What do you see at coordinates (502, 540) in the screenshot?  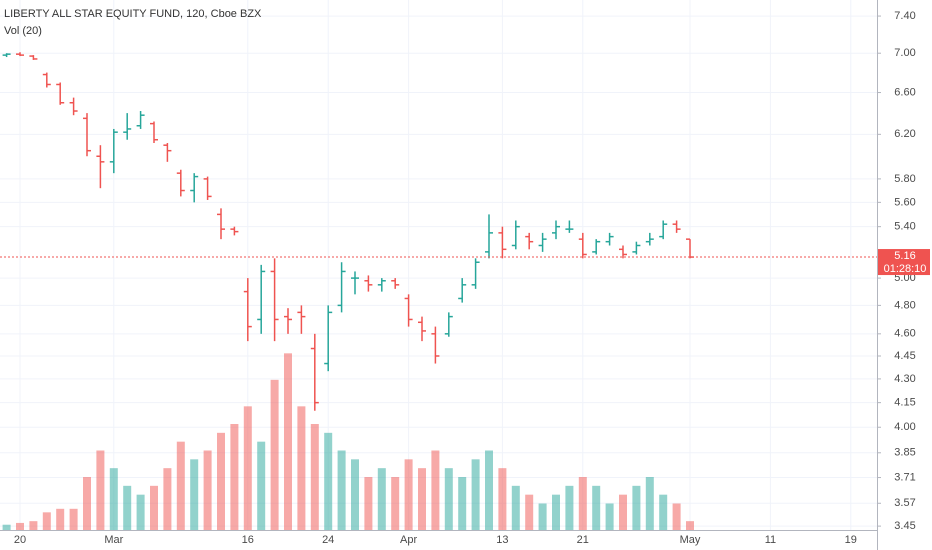 I see `x-tick-label: 13` at bounding box center [502, 540].